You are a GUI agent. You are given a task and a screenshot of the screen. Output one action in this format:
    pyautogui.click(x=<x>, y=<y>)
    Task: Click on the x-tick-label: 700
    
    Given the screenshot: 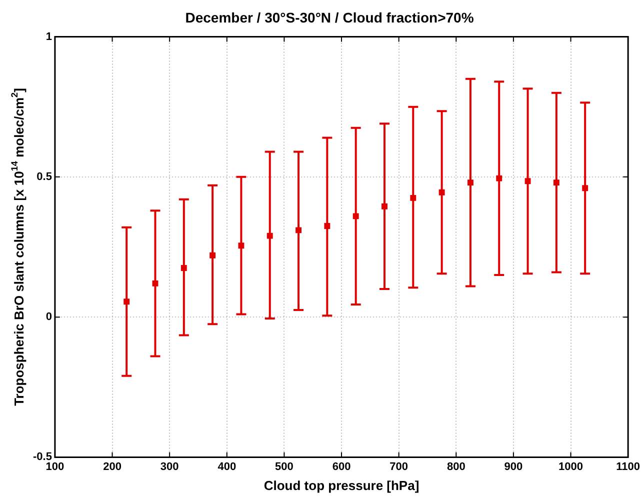 What is the action you would take?
    pyautogui.click(x=399, y=466)
    